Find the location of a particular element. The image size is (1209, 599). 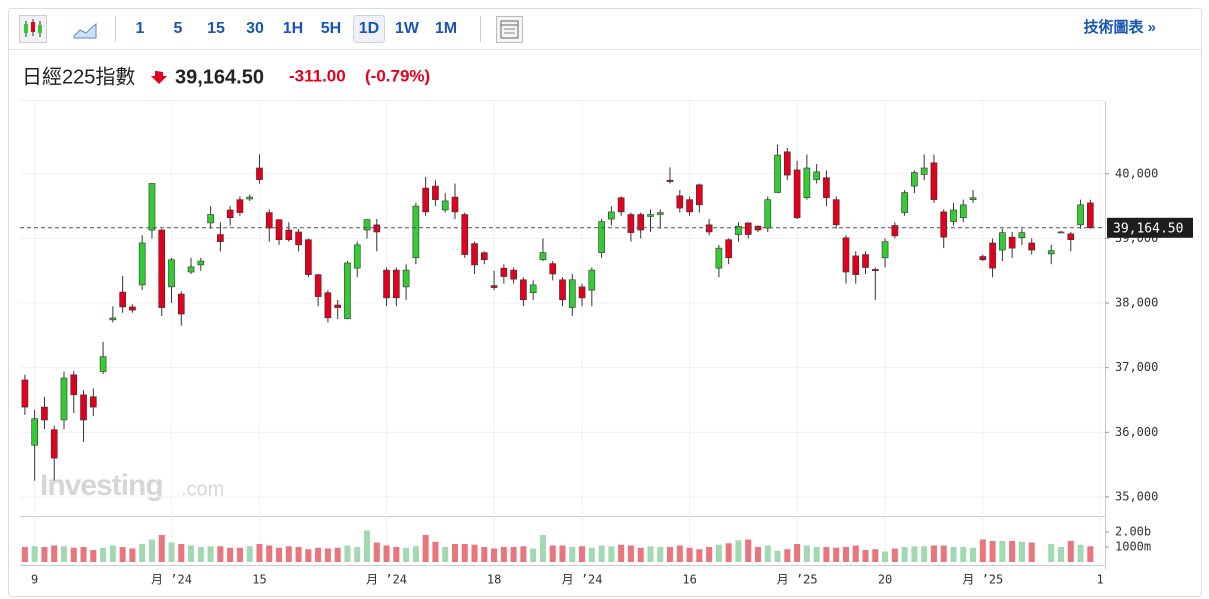

interval-button: 1M is located at coordinates (446, 28).